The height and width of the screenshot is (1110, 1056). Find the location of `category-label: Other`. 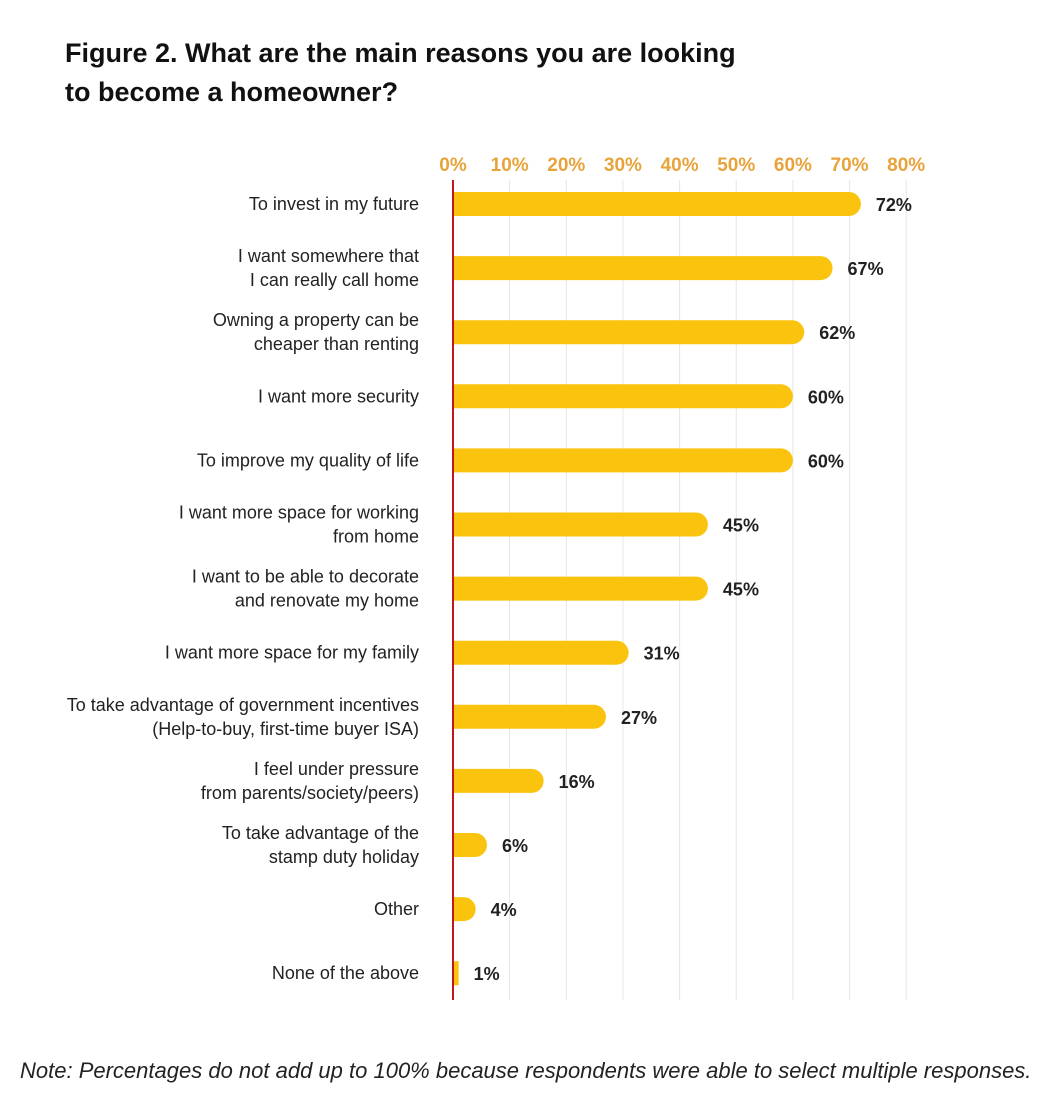

category-label: Other is located at coordinates (396, 909).